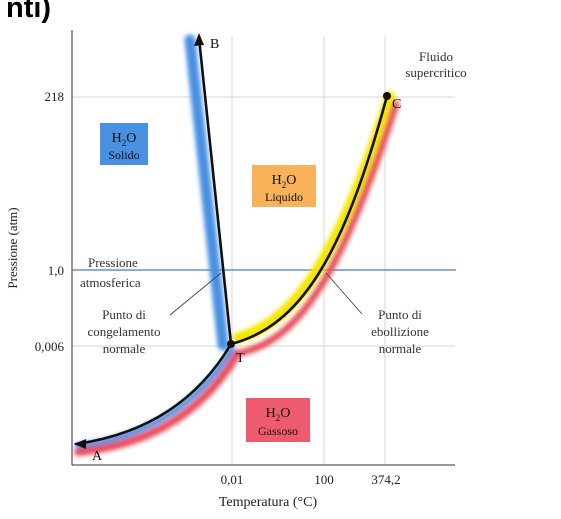 The height and width of the screenshot is (519, 561). I want to click on band-solid-liquid, so click(206, 192).